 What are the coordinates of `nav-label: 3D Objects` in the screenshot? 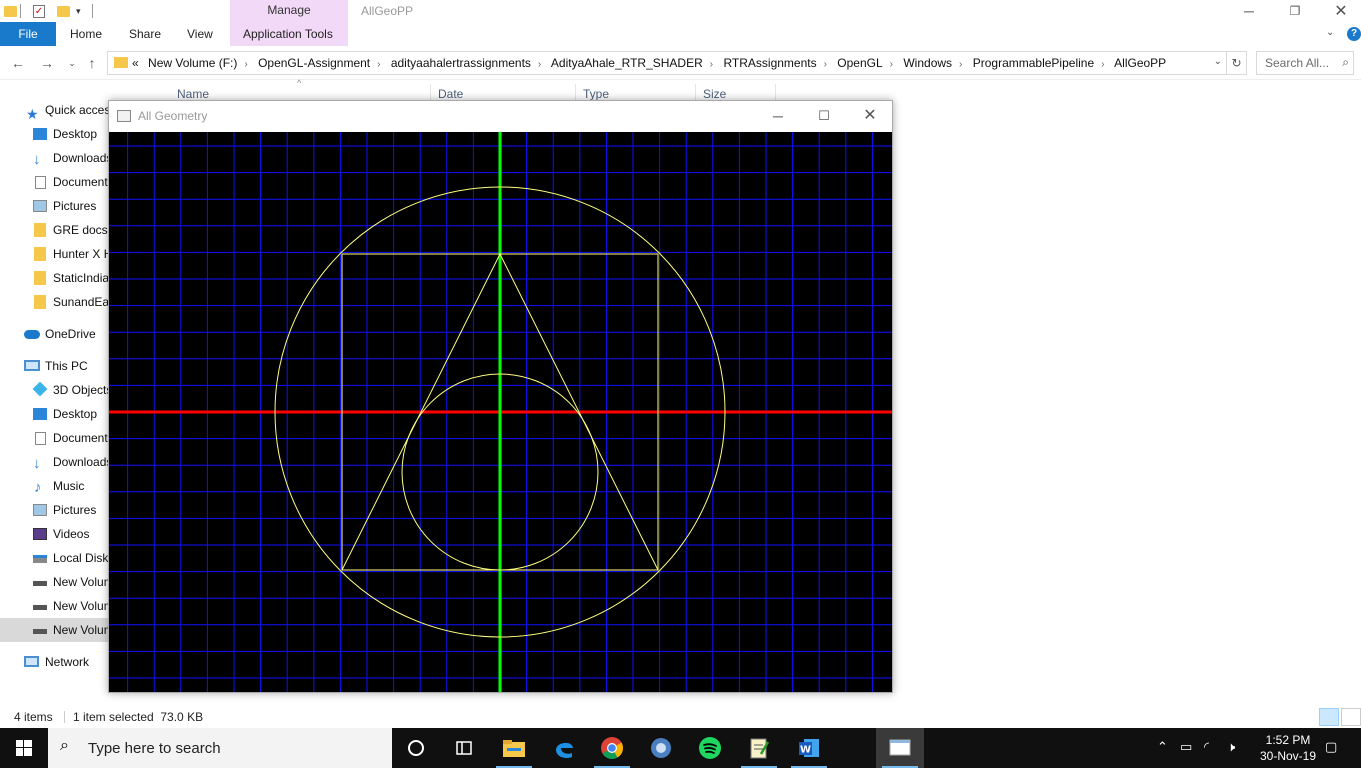 It's located at (80, 390).